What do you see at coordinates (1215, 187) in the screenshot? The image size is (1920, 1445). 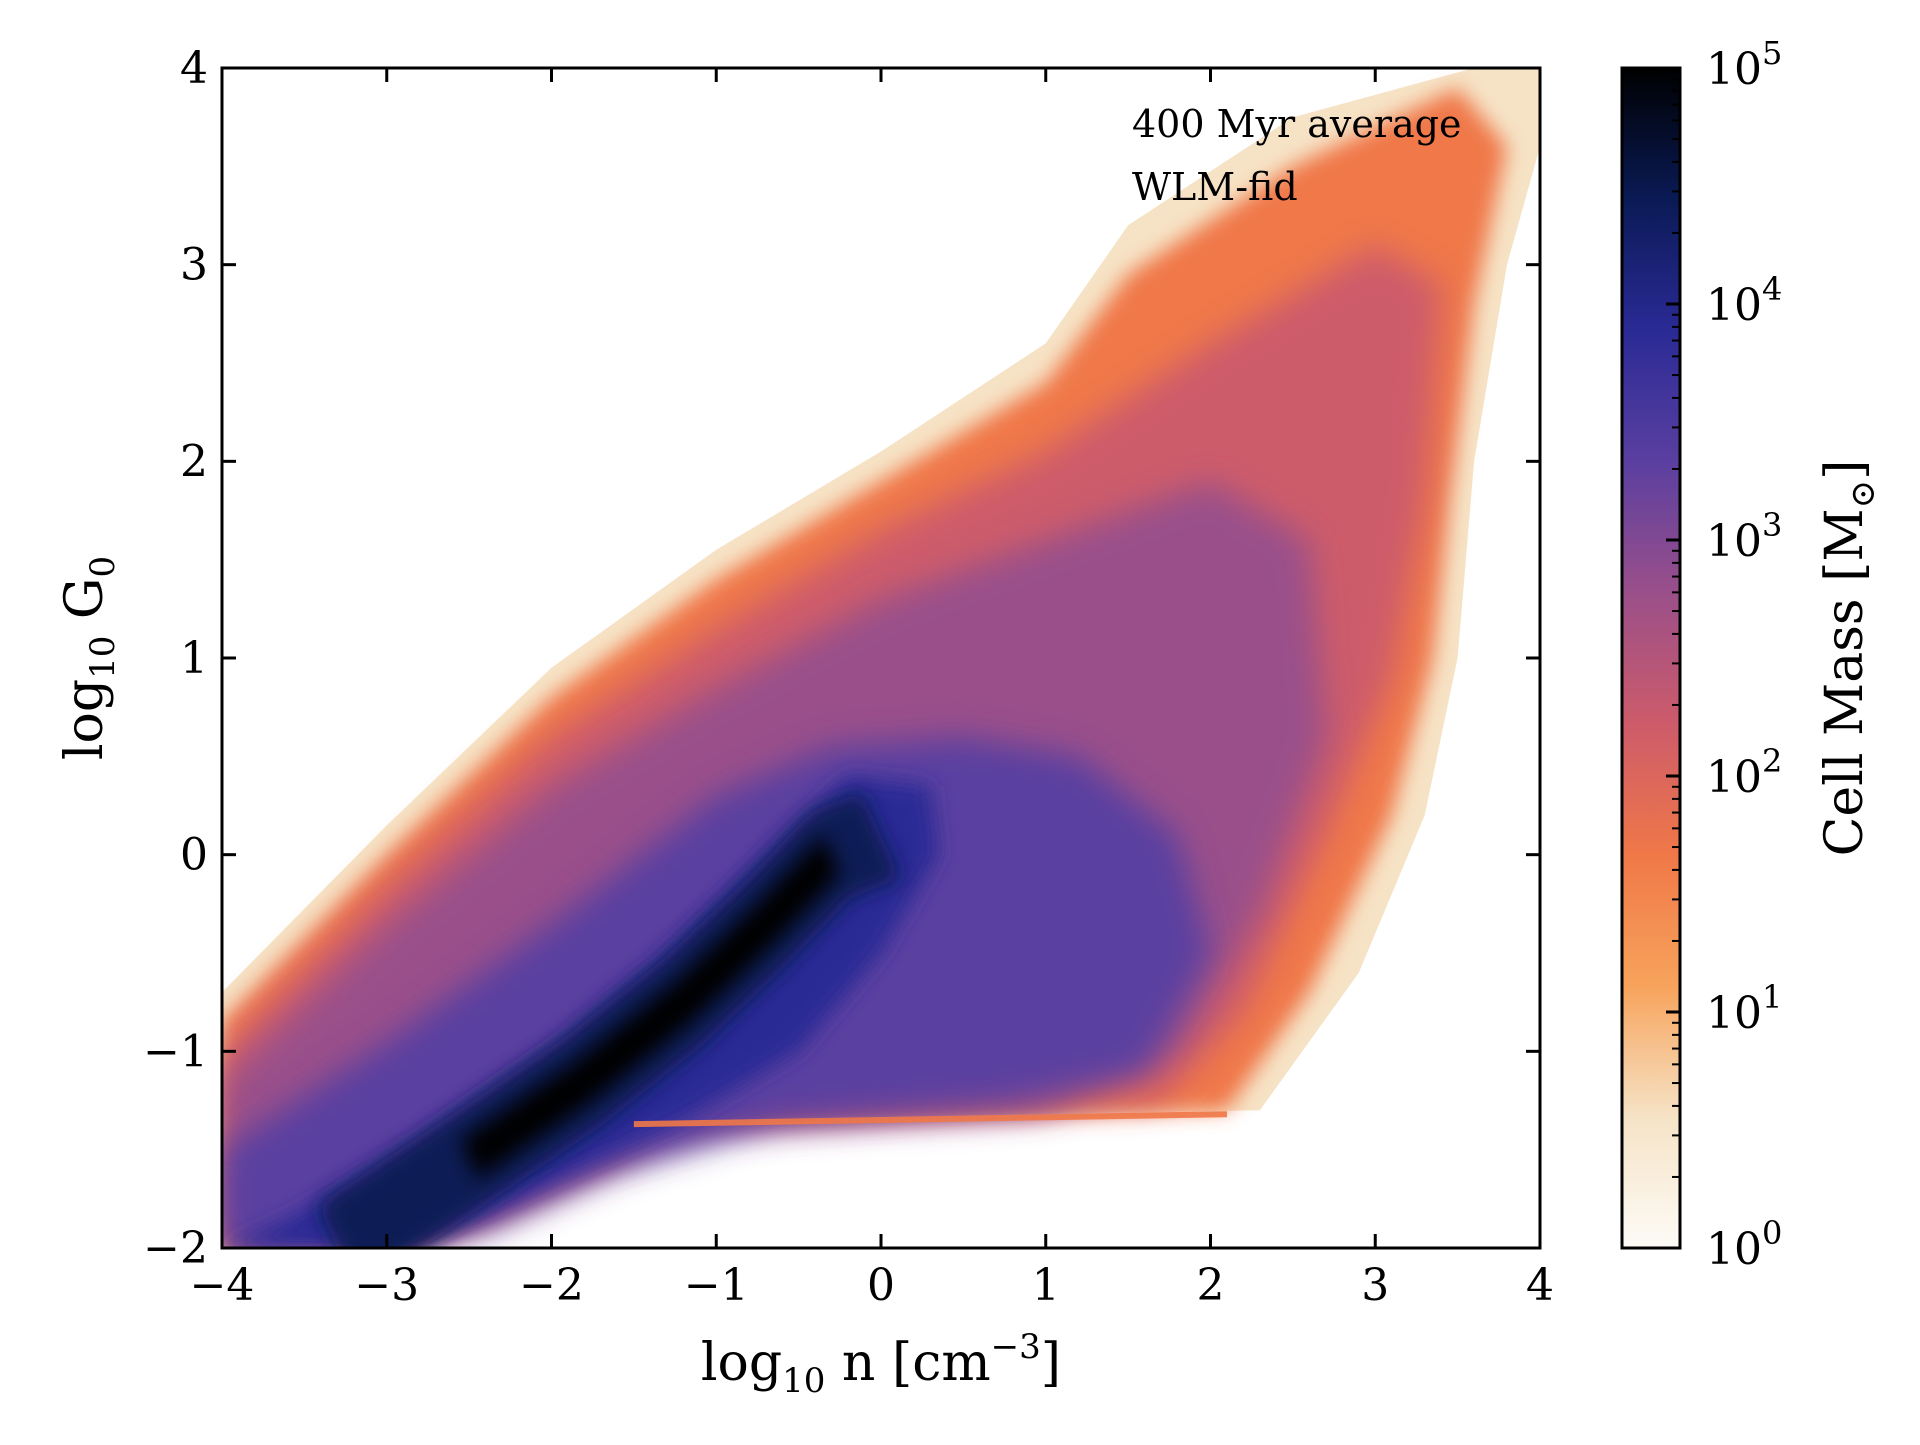 I see `annotation-model: WLM-fid` at bounding box center [1215, 187].